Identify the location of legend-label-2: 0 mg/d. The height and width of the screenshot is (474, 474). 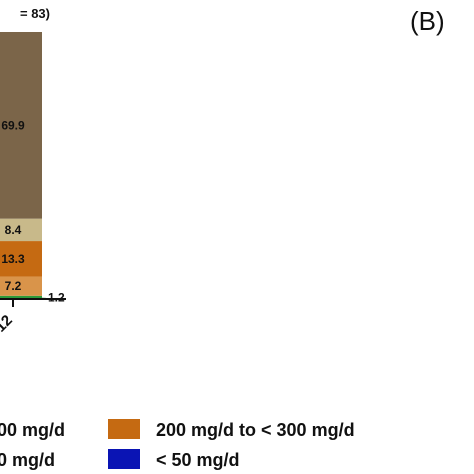
(27, 460).